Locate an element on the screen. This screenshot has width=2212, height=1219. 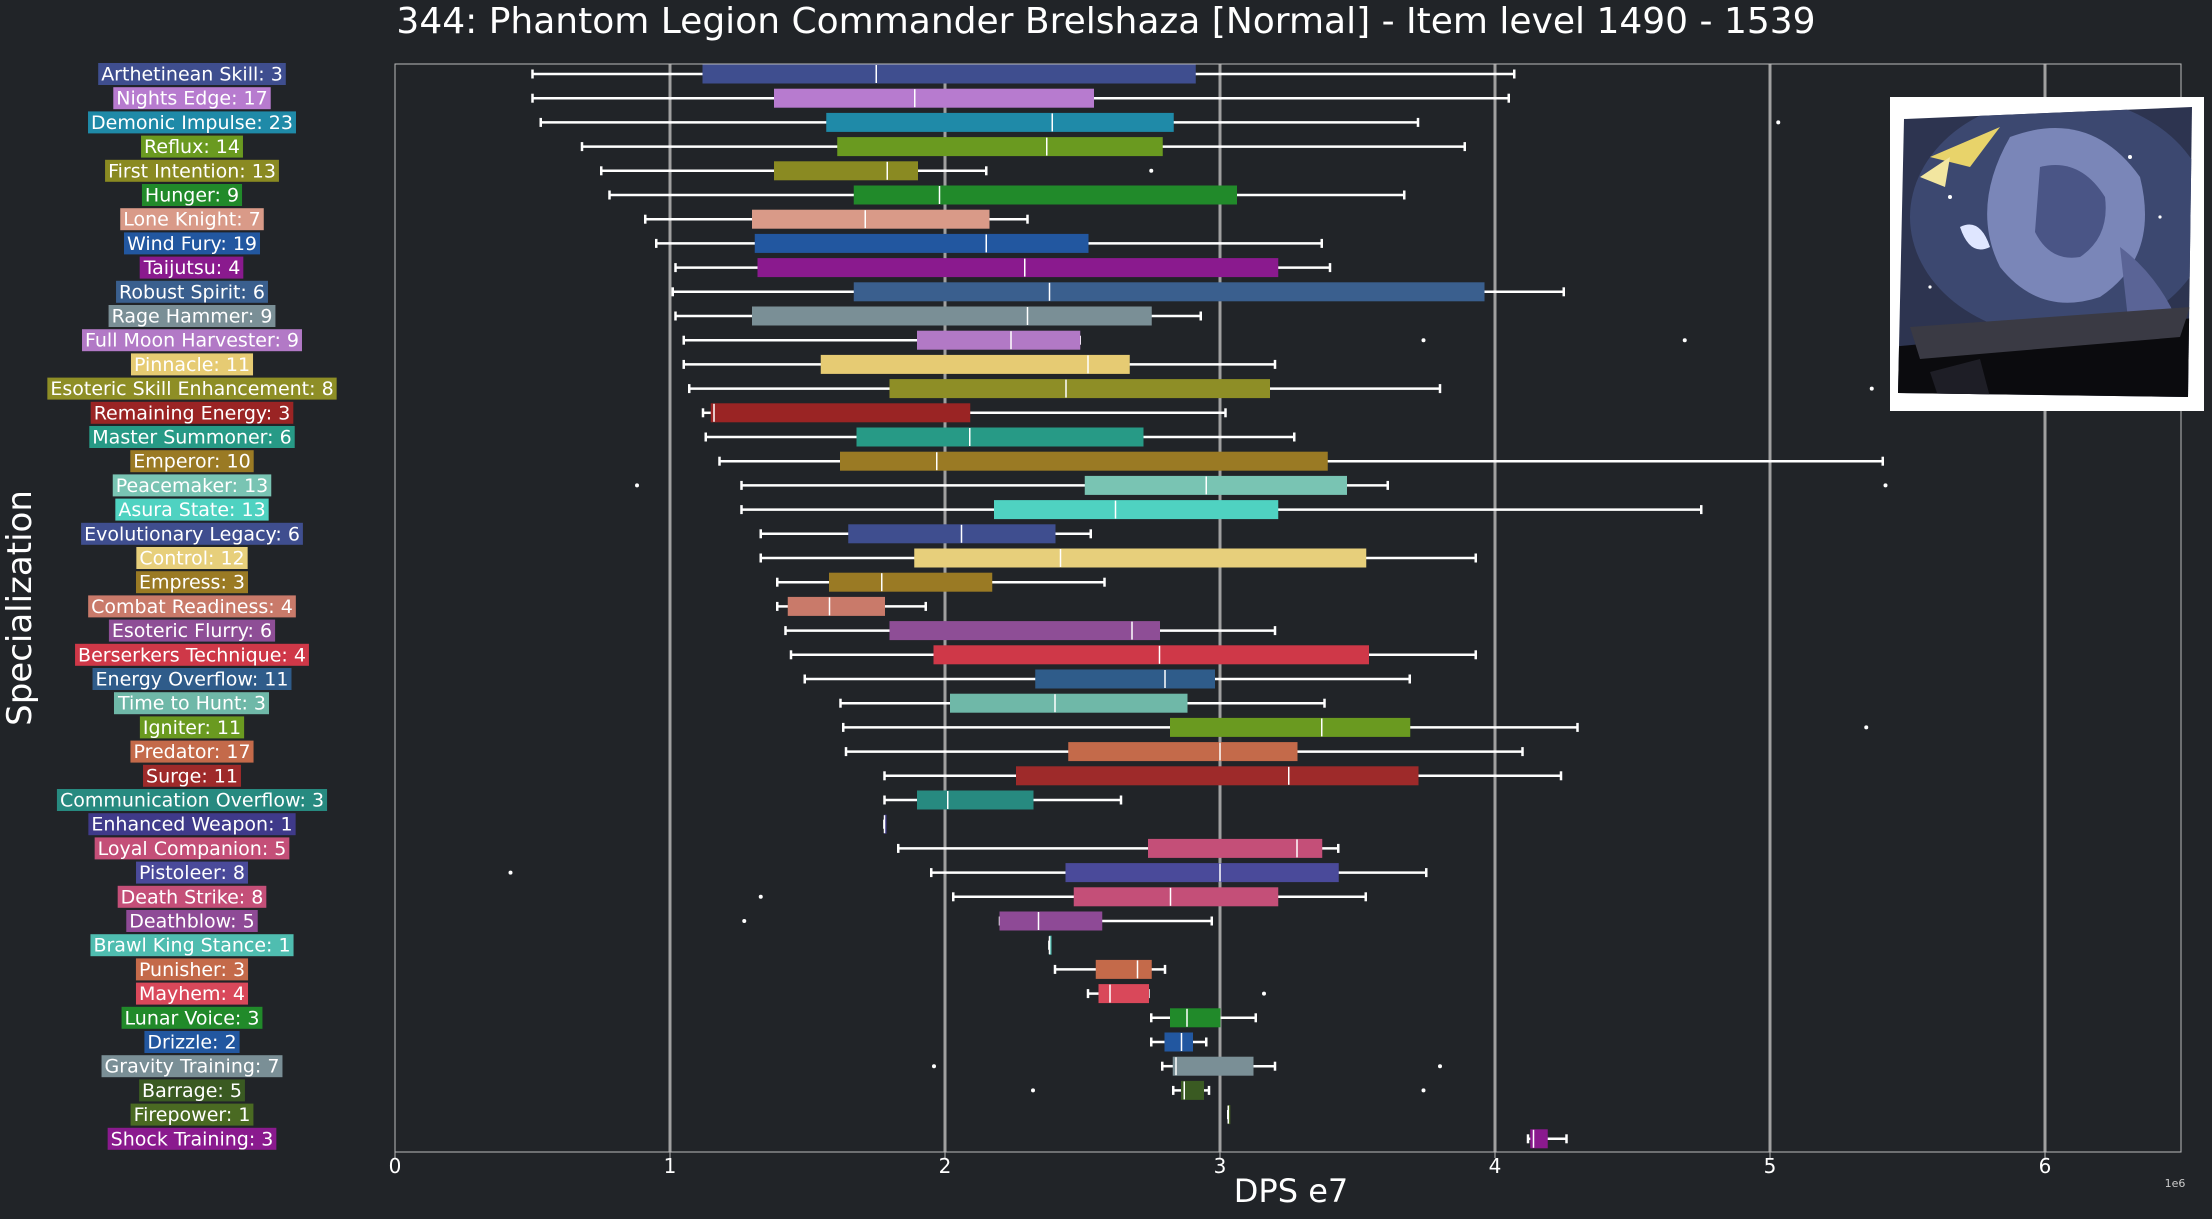
category-label: First Intention: 13 is located at coordinates (192, 171).